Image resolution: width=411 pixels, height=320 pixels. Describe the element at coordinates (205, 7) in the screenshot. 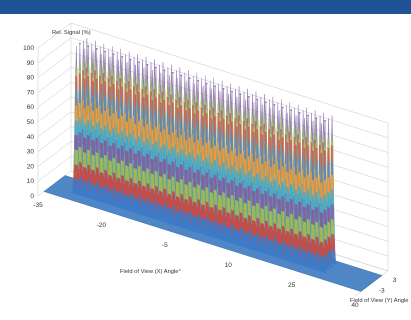

I see `header-bar` at that location.